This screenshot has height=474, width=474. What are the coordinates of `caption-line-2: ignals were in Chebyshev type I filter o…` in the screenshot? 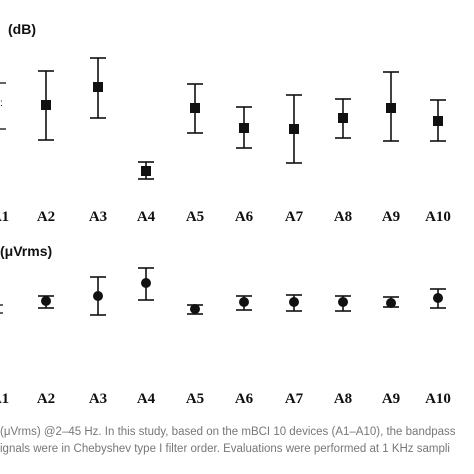 It's located at (225, 449).